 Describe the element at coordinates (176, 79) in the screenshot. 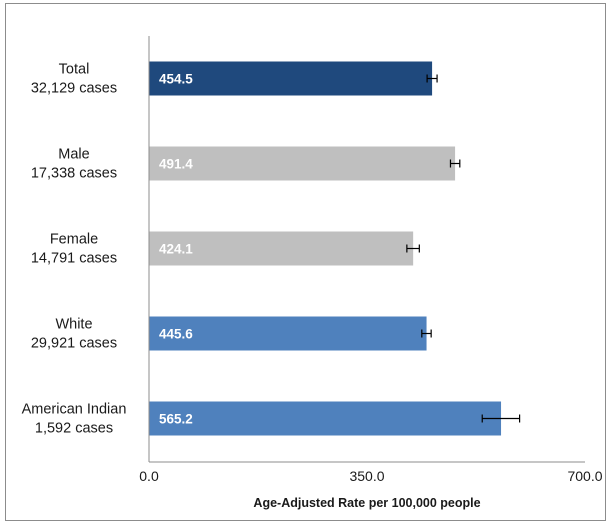

I see `value-label-total: 454.5` at that location.